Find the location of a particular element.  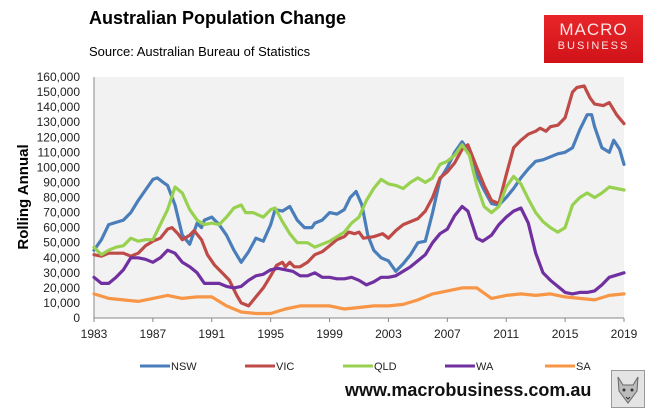

y-tick-label: 40,000 is located at coordinates (61, 258).